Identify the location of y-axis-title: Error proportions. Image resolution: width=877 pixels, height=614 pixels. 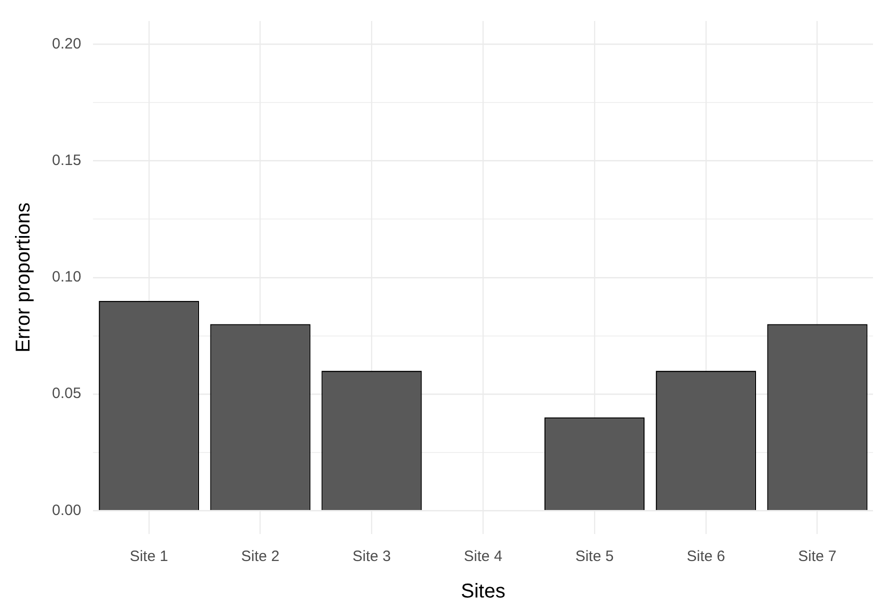
(23, 277).